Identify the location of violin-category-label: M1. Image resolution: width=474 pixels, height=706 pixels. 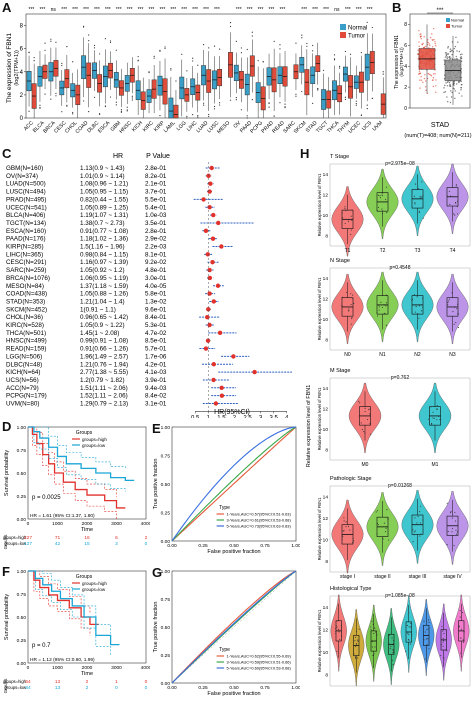
(435, 465).